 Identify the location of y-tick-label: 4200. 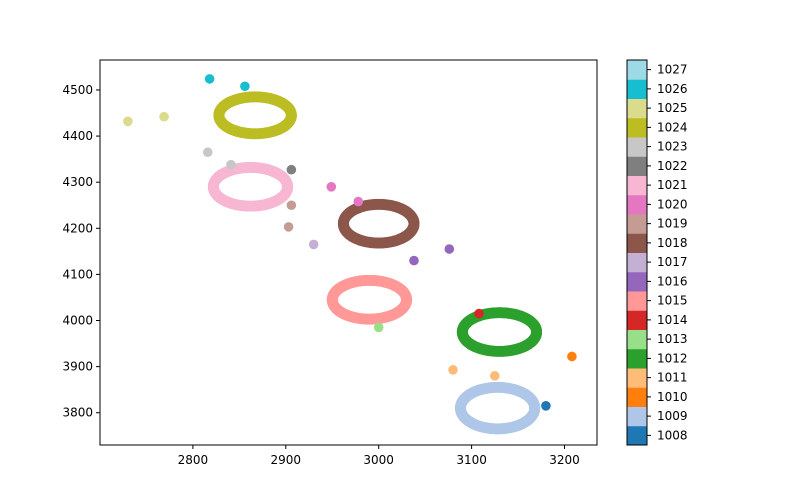
(77, 228).